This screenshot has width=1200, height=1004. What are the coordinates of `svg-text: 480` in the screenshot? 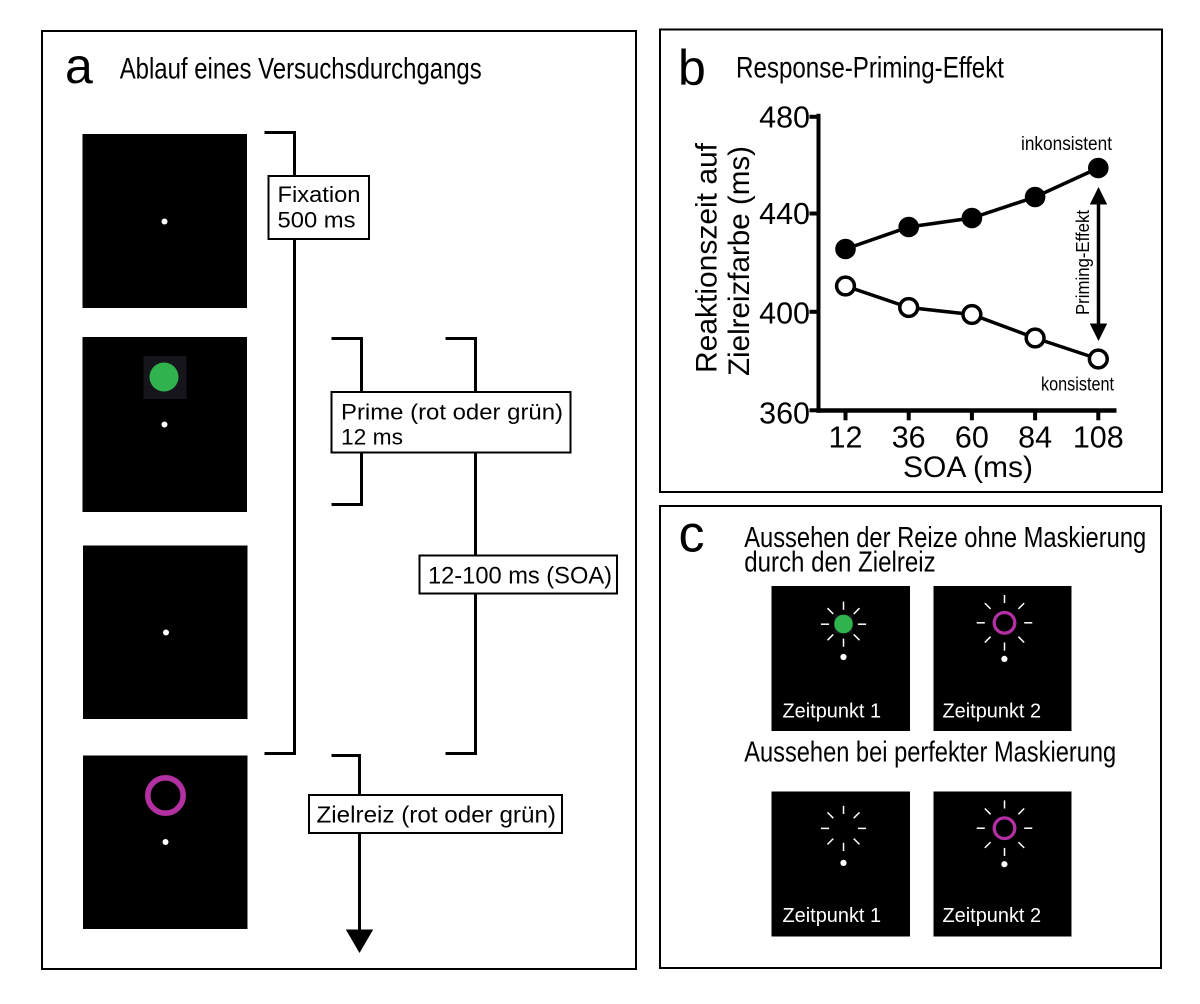 It's located at (784, 118).